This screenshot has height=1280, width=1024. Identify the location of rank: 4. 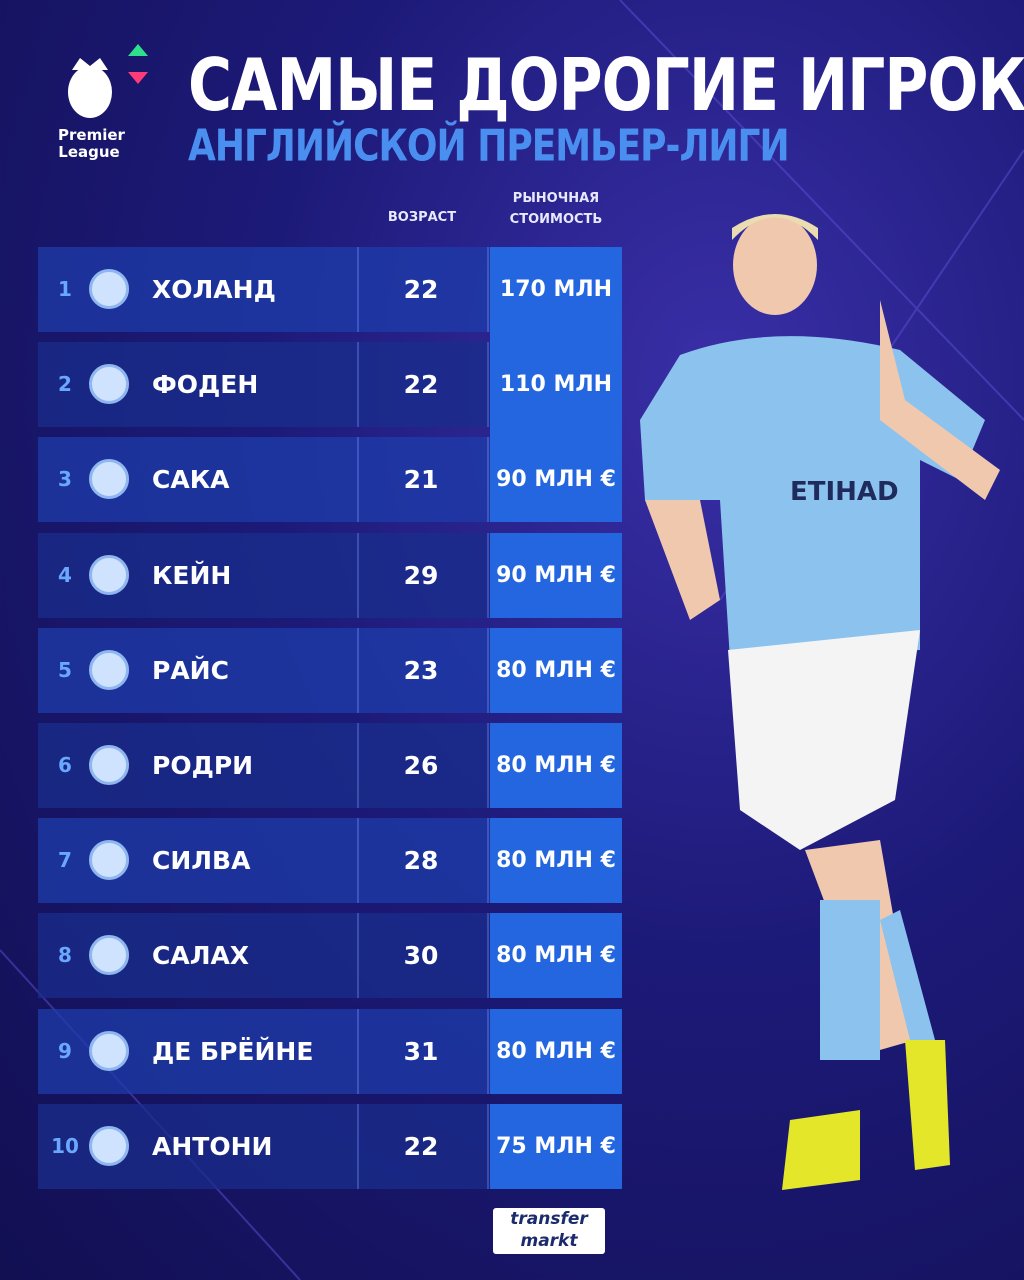
(65, 574).